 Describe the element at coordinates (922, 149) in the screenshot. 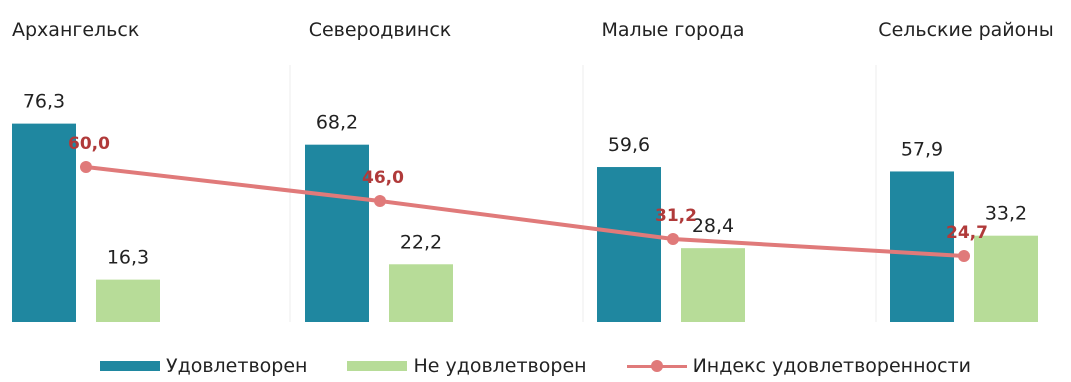

I see `data-label-satisfied: 57,9` at that location.